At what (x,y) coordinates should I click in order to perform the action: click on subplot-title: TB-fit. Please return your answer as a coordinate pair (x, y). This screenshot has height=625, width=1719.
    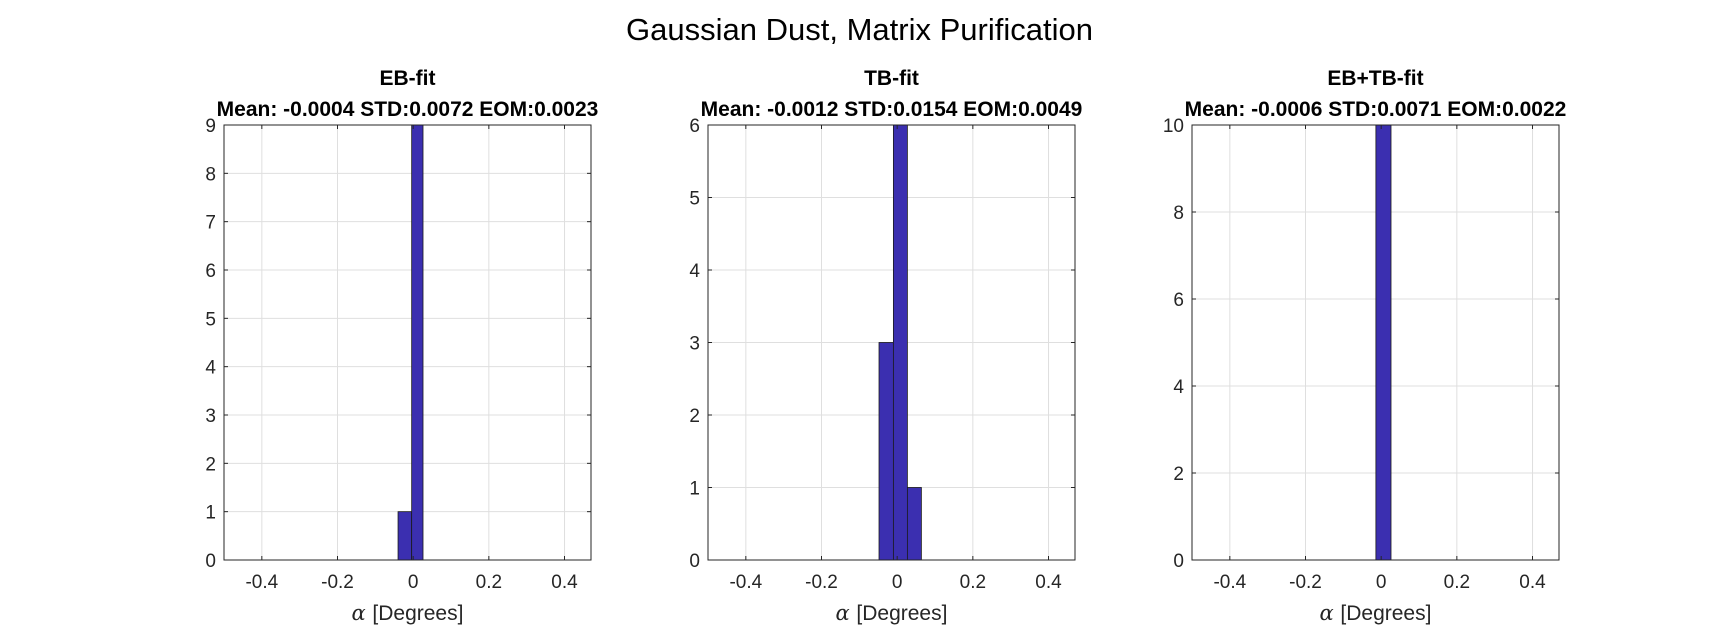
    Looking at the image, I should click on (891, 78).